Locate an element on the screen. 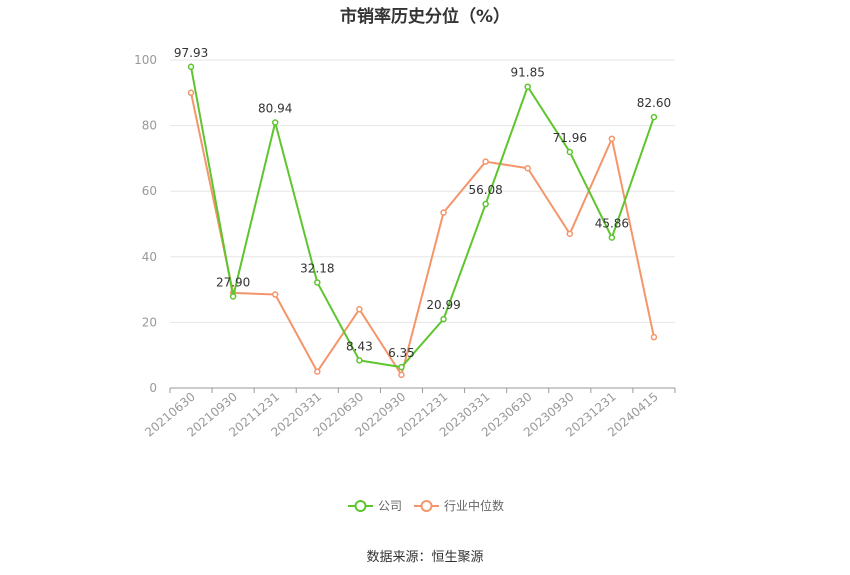 The height and width of the screenshot is (575, 850). data-label: 56.08 is located at coordinates (485, 190).